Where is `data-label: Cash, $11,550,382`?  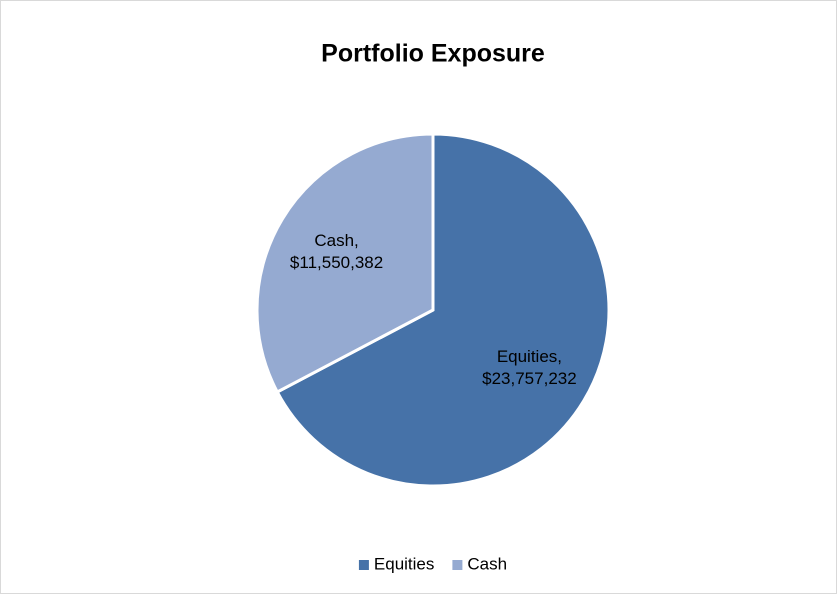 data-label: Cash, $11,550,382 is located at coordinates (336, 251).